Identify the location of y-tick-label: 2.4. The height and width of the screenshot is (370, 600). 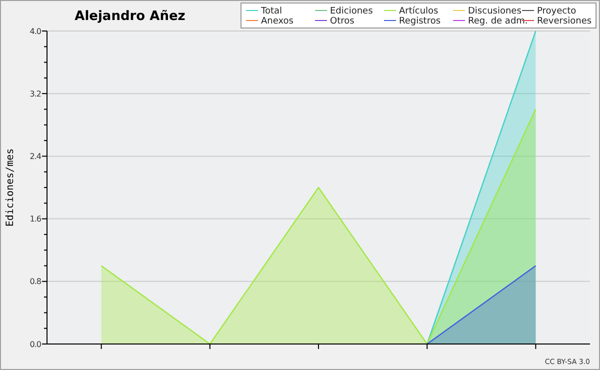
(36, 156).